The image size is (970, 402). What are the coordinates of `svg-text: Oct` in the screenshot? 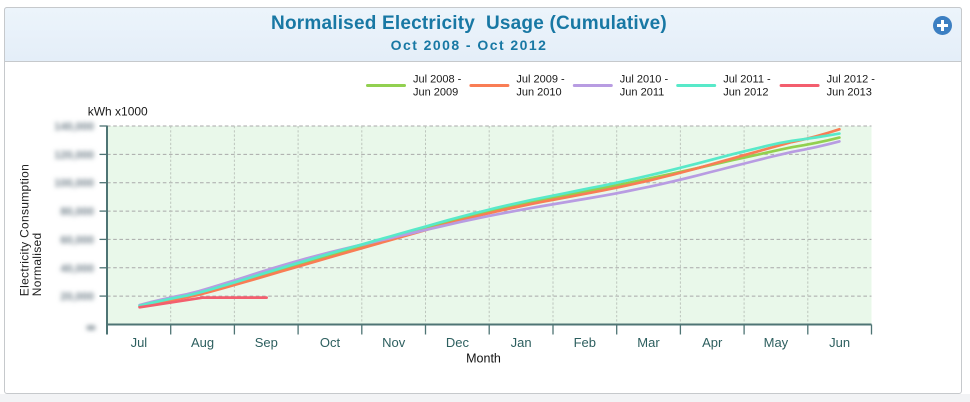 It's located at (330, 342).